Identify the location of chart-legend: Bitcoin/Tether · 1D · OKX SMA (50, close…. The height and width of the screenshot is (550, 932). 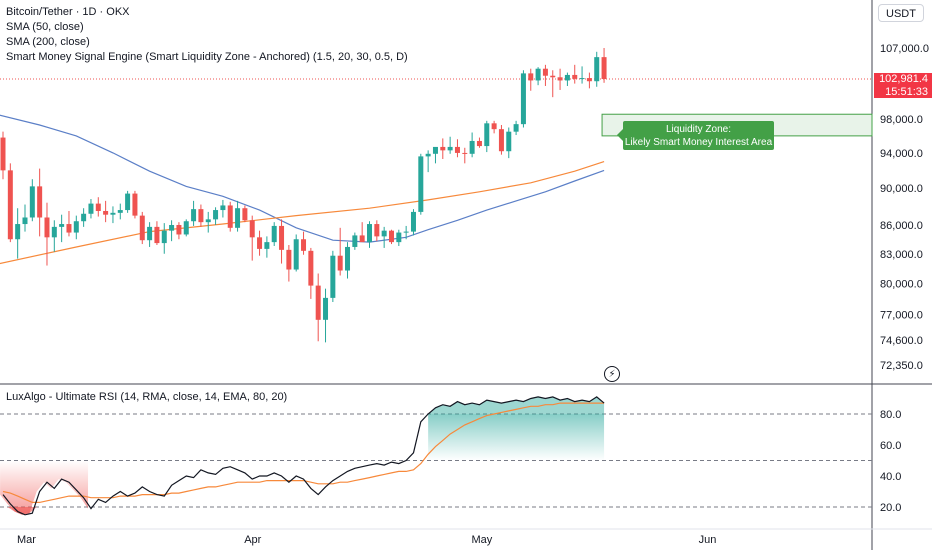
(207, 35).